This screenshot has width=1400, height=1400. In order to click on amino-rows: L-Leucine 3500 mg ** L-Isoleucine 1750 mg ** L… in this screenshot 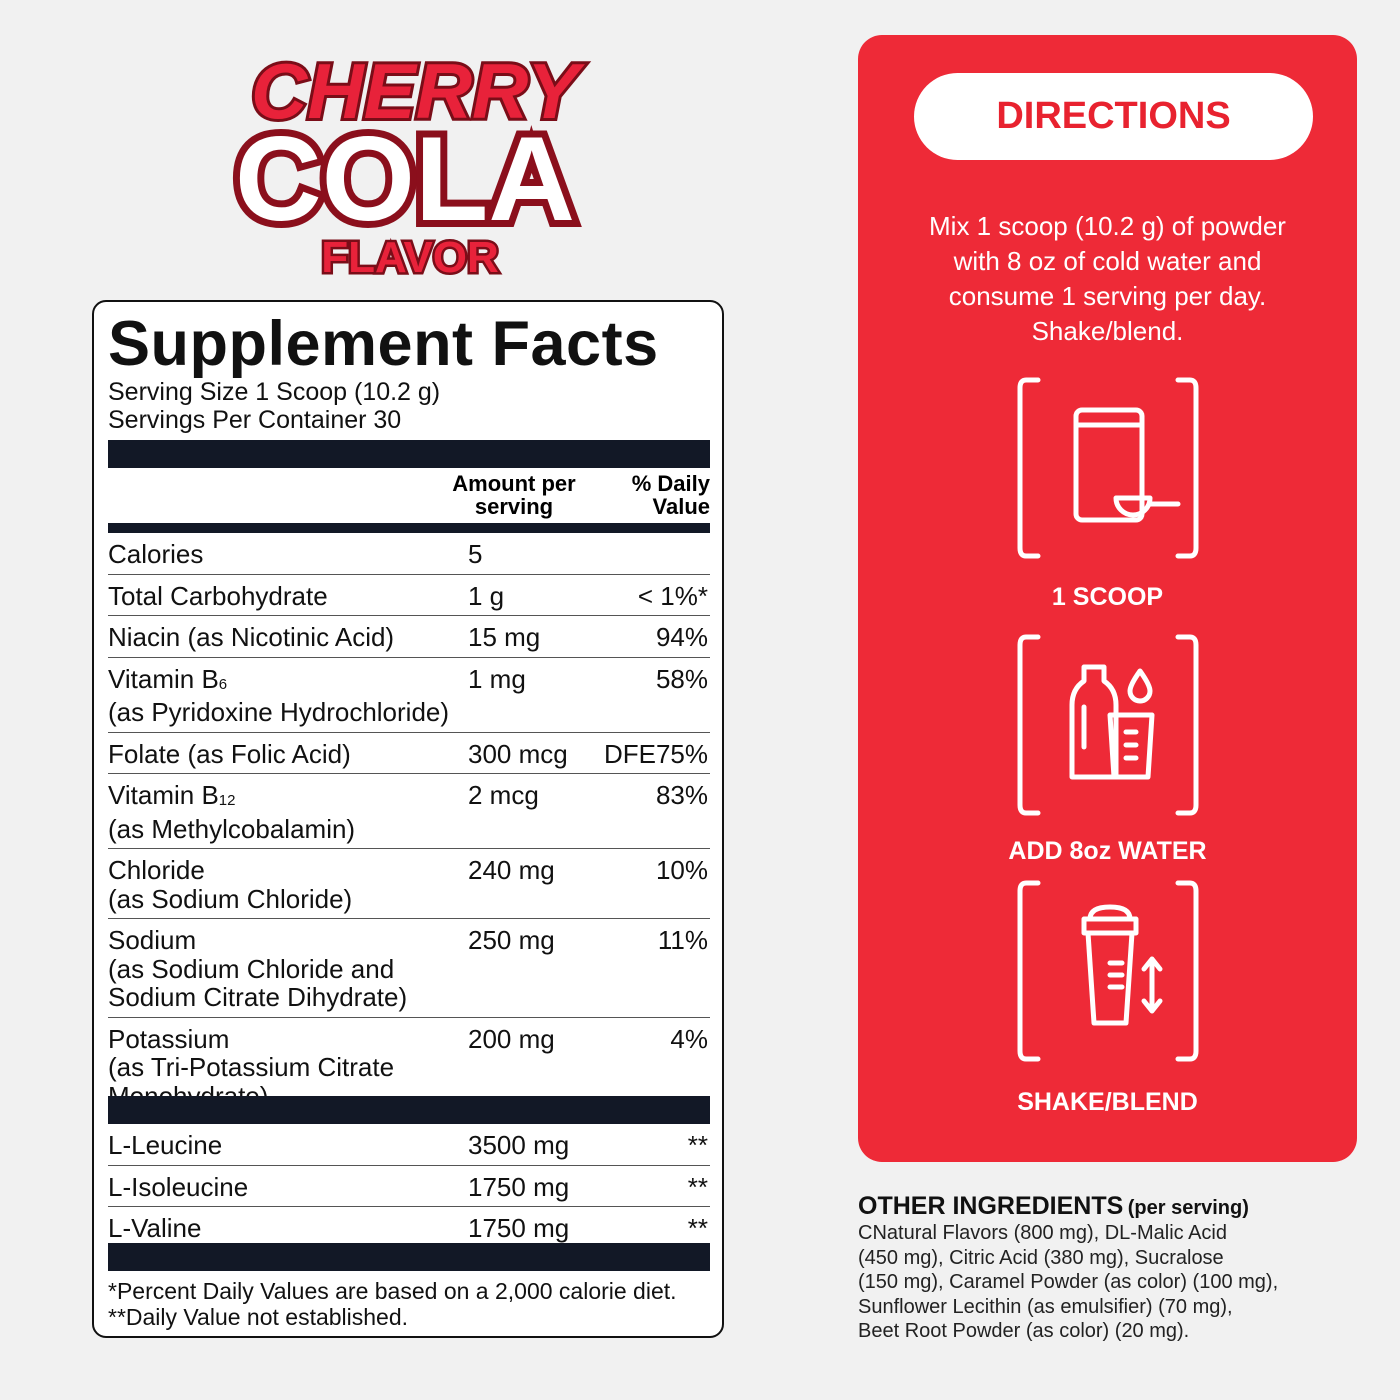, I will do `click(409, 1186)`.